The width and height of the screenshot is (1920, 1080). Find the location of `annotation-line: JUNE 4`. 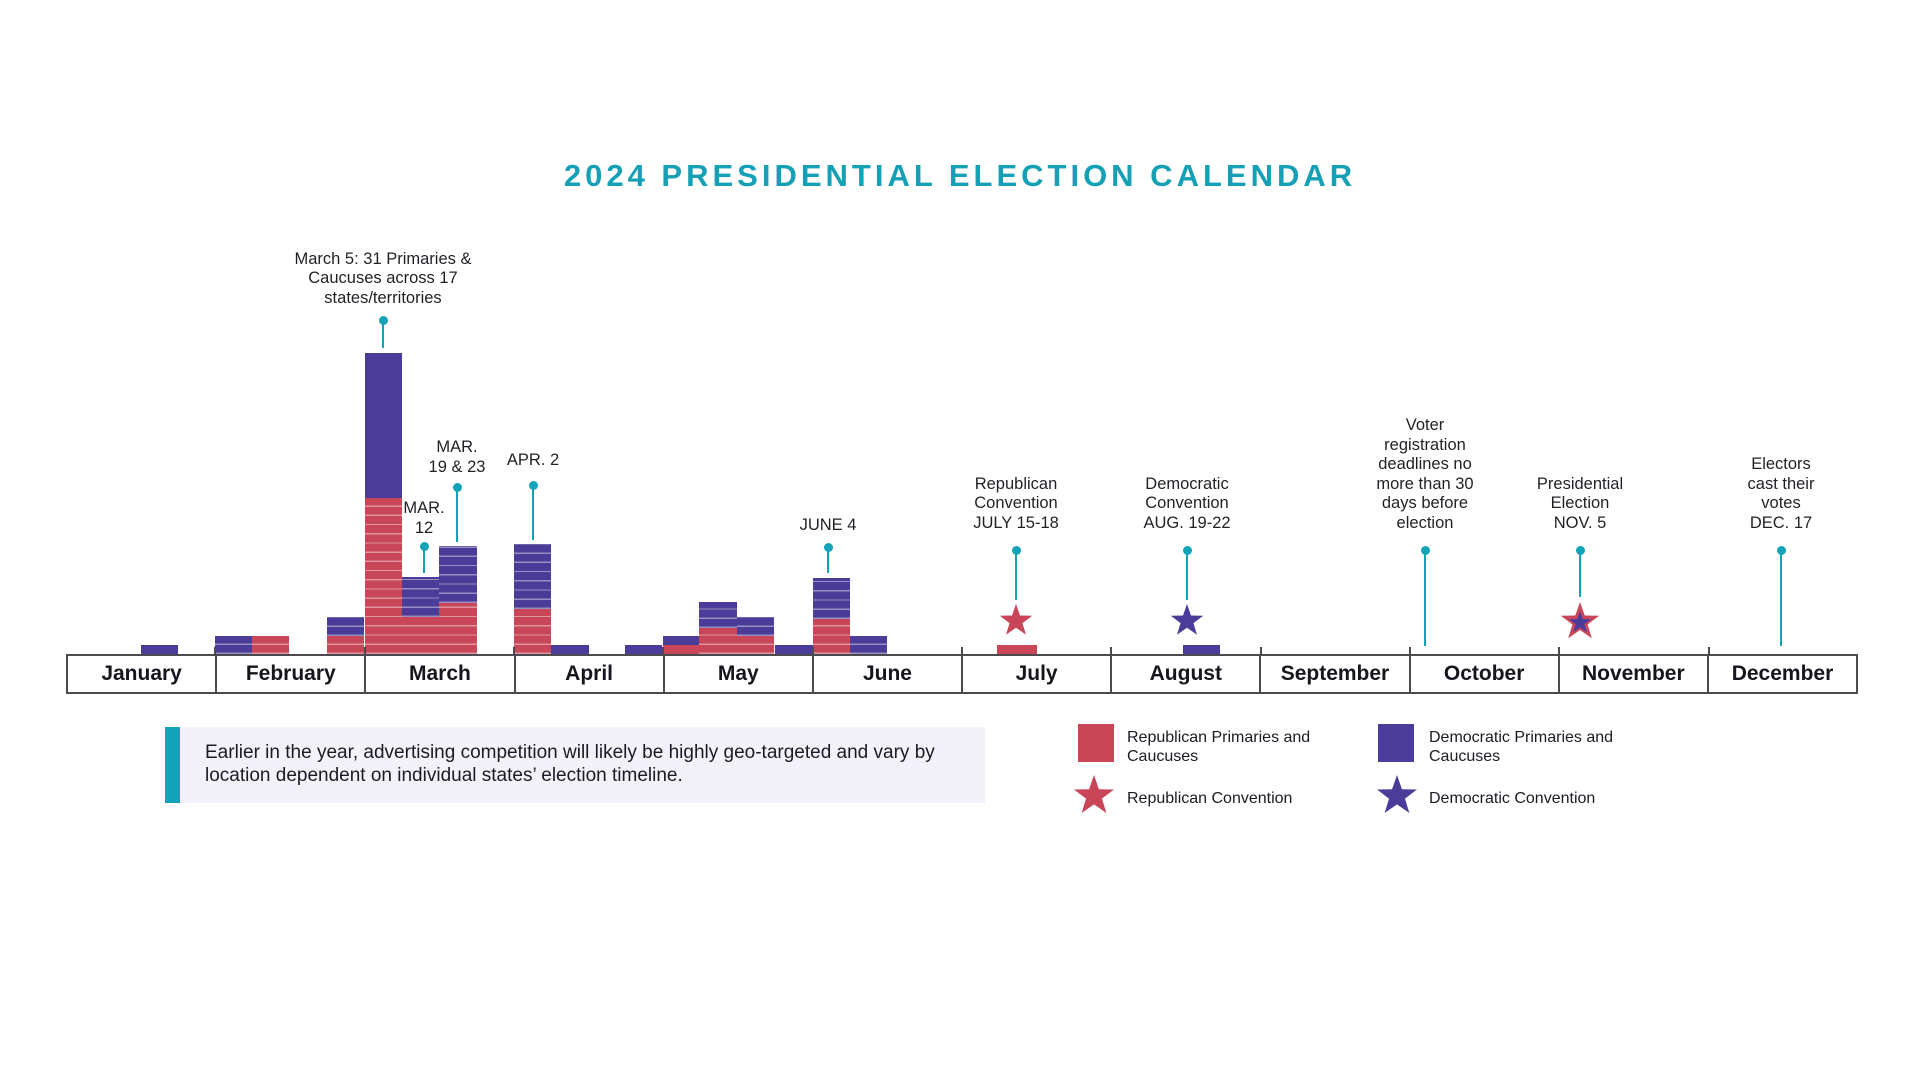

annotation-line: JUNE 4 is located at coordinates (828, 524).